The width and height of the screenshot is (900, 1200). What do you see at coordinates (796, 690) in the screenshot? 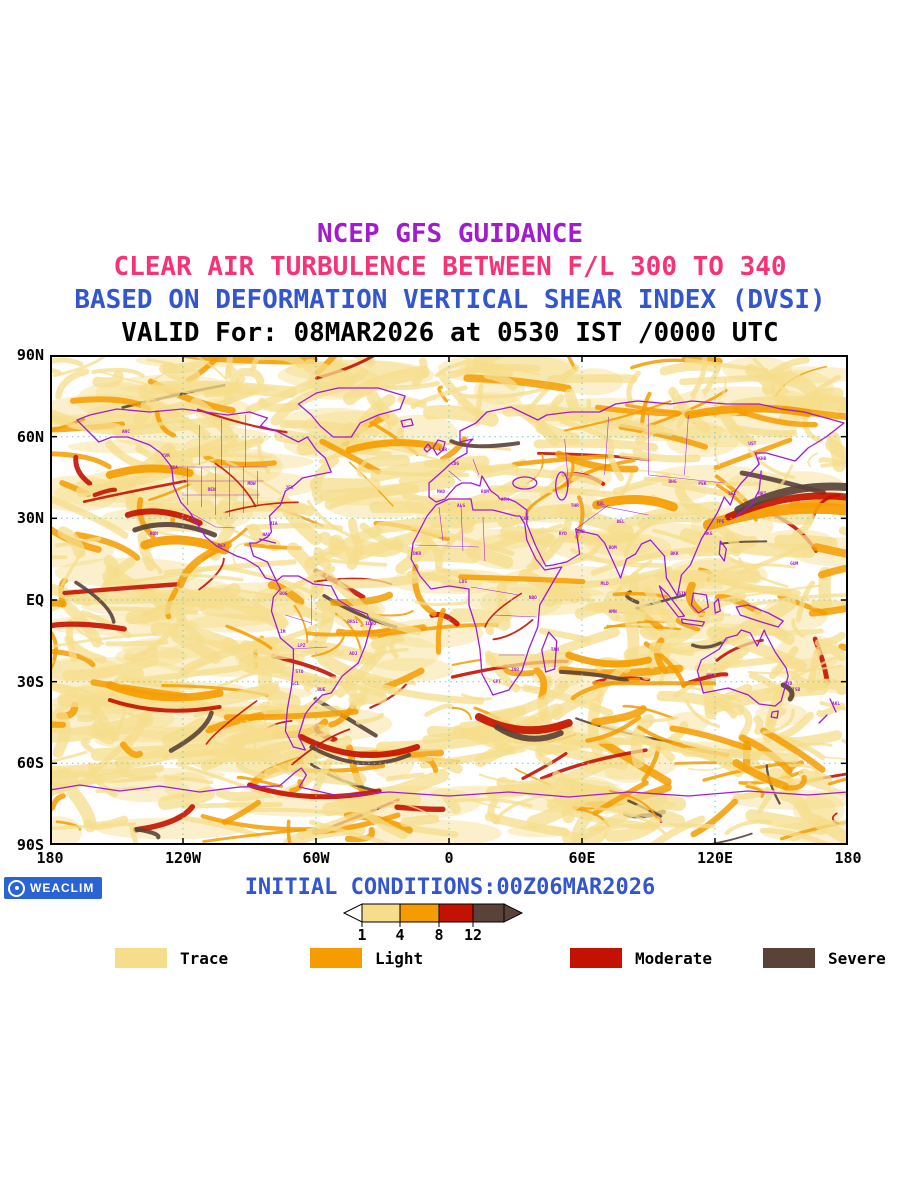
I see `station-code: TSB` at bounding box center [796, 690].